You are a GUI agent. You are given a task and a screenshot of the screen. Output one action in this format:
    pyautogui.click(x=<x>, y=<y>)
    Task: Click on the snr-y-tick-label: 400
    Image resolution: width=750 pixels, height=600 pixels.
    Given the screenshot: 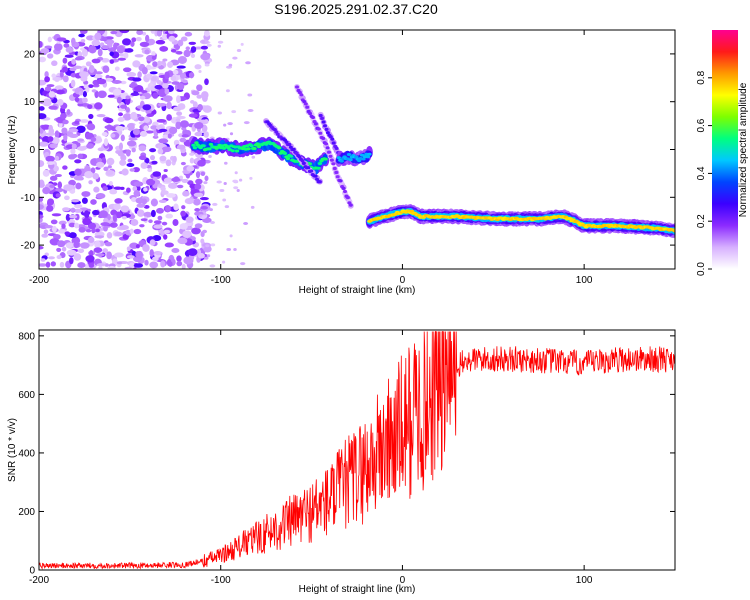 What is the action you would take?
    pyautogui.click(x=26, y=453)
    